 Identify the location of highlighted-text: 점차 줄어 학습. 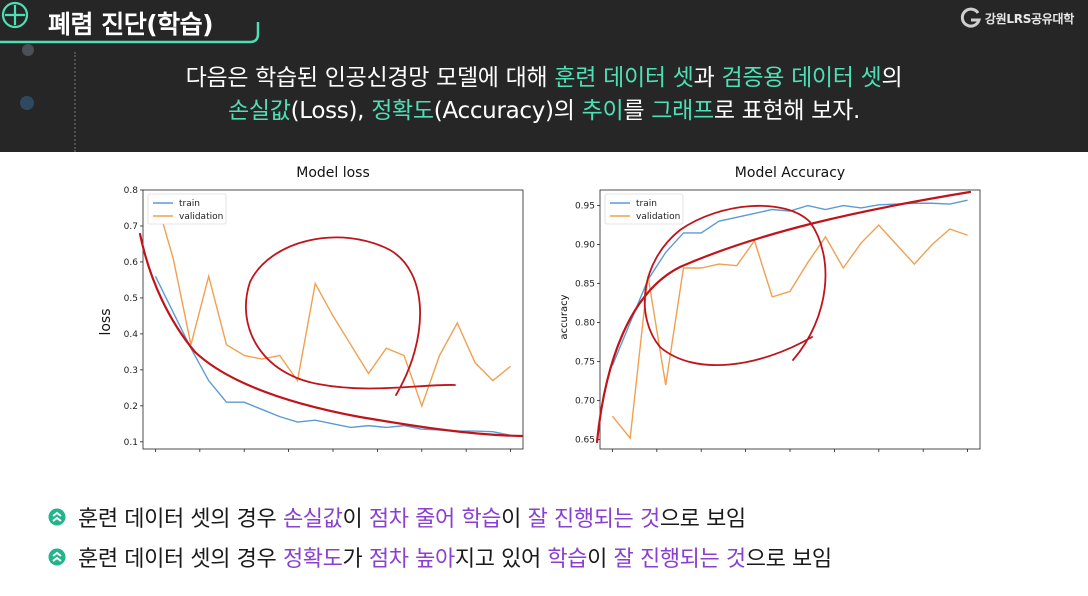
(435, 519).